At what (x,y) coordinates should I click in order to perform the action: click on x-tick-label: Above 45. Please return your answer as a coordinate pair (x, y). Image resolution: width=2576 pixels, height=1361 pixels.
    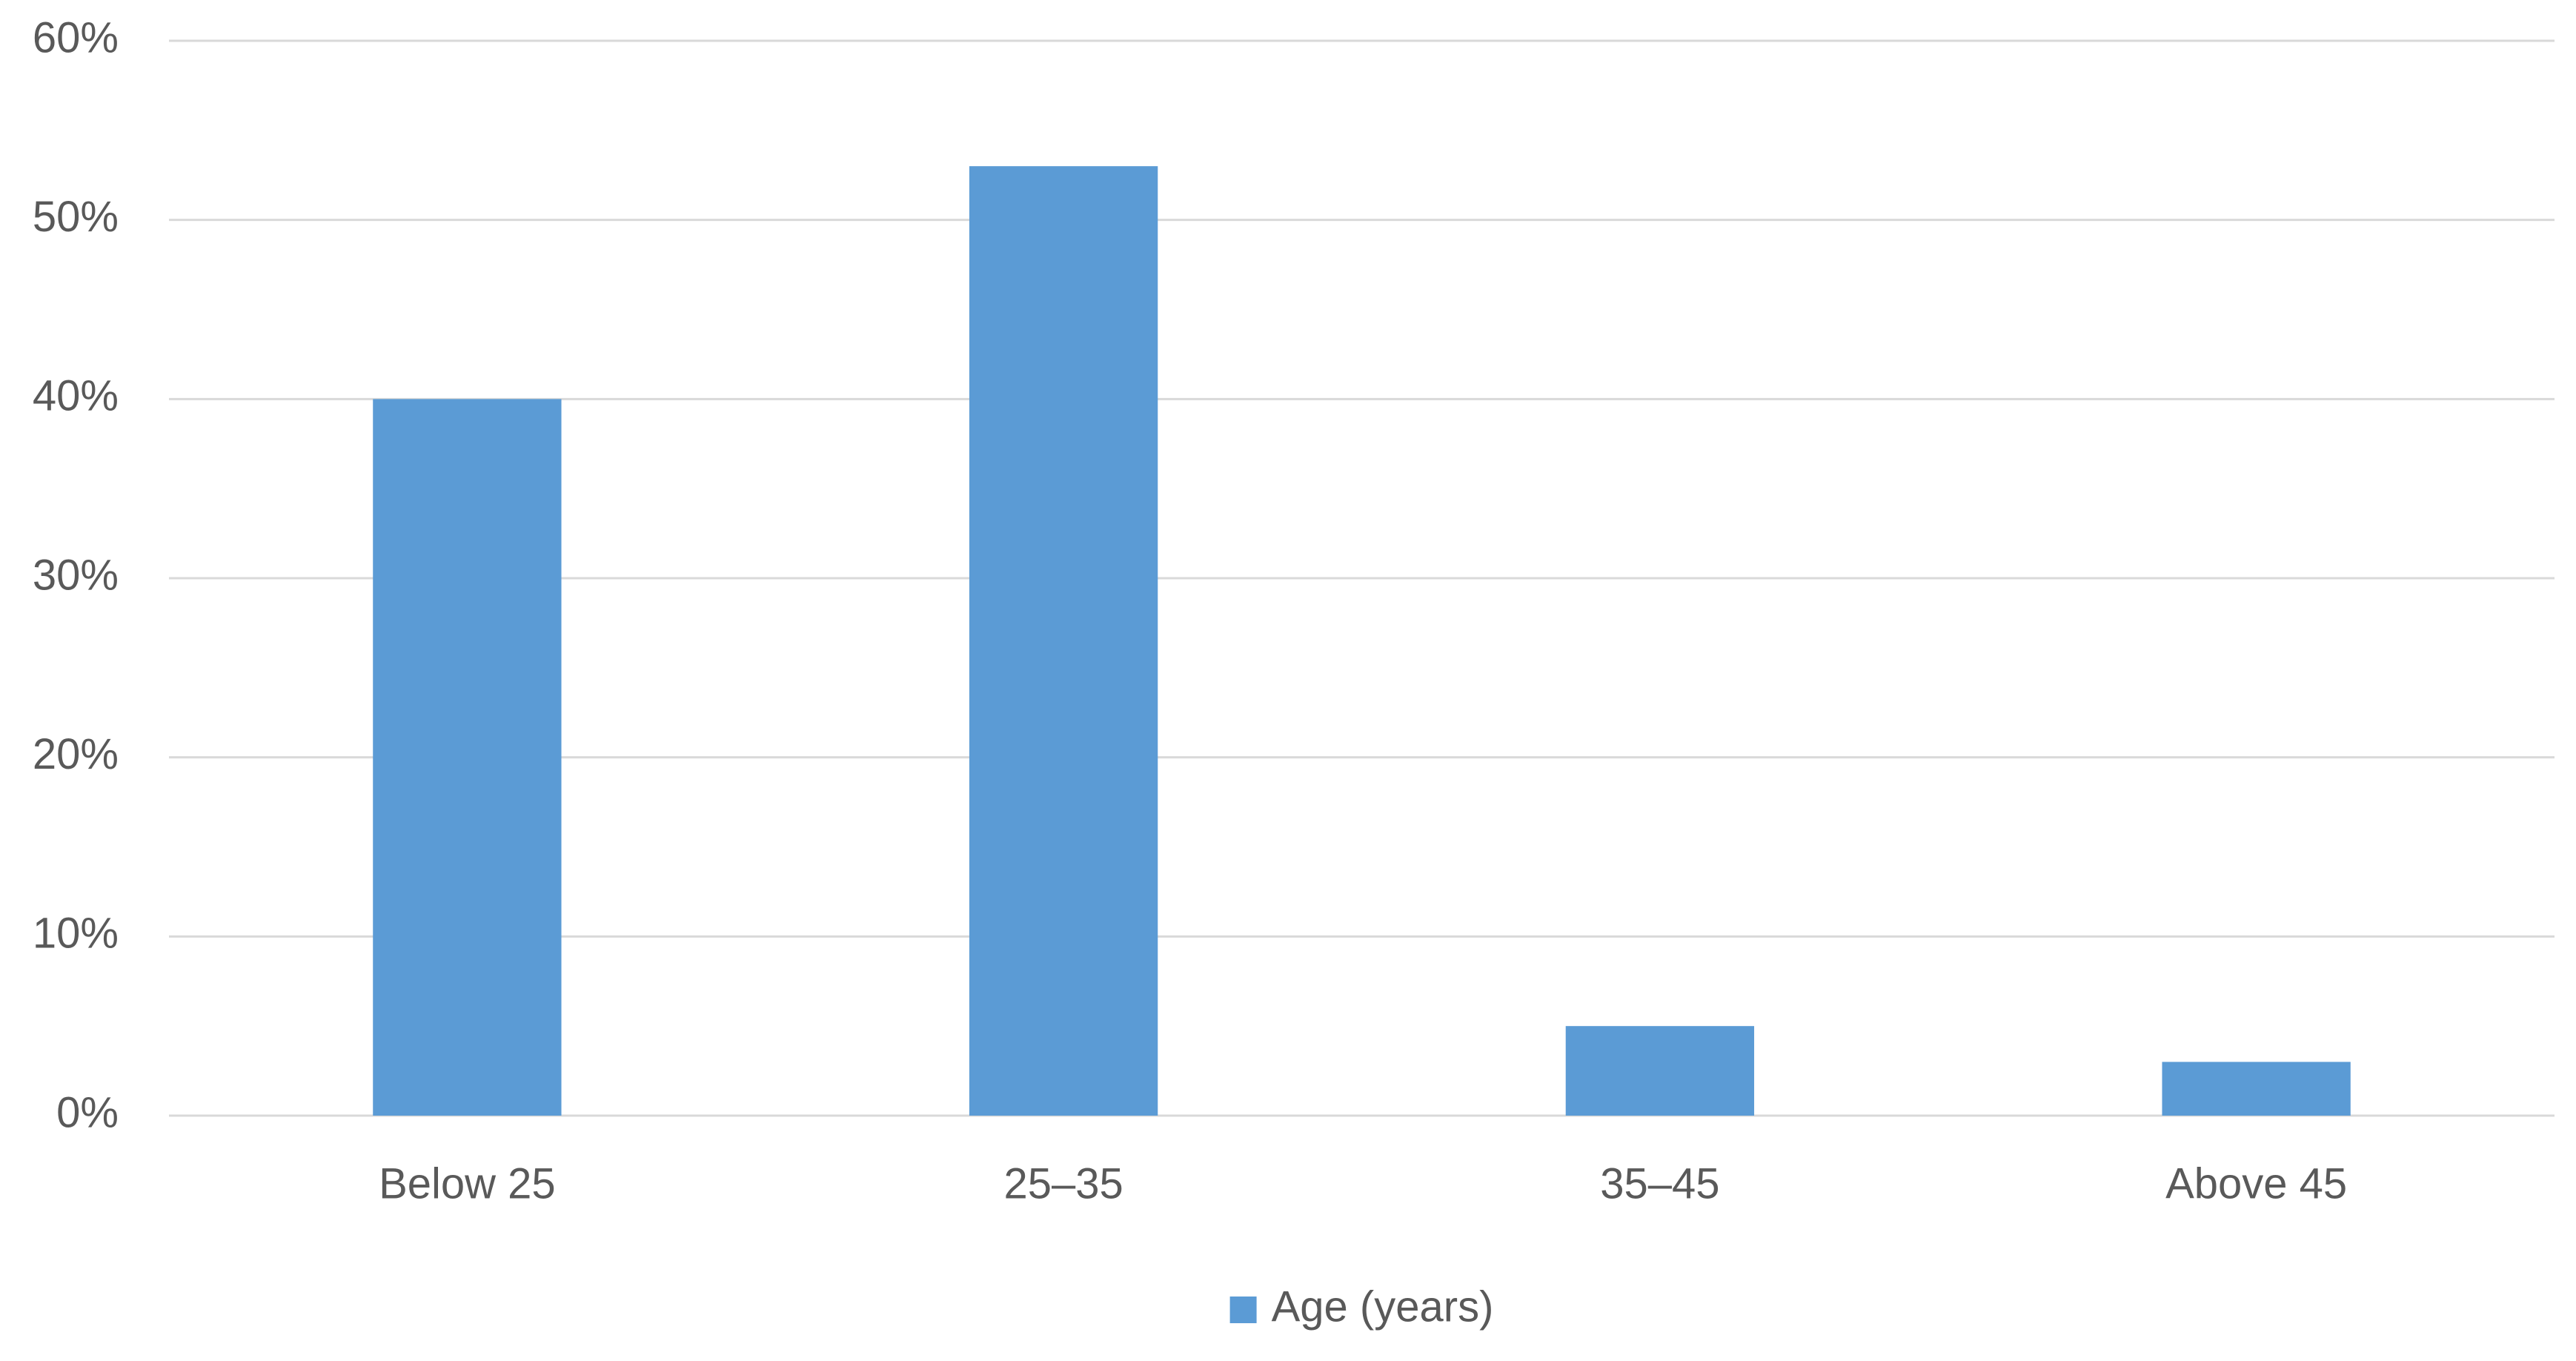
    Looking at the image, I should click on (2256, 1183).